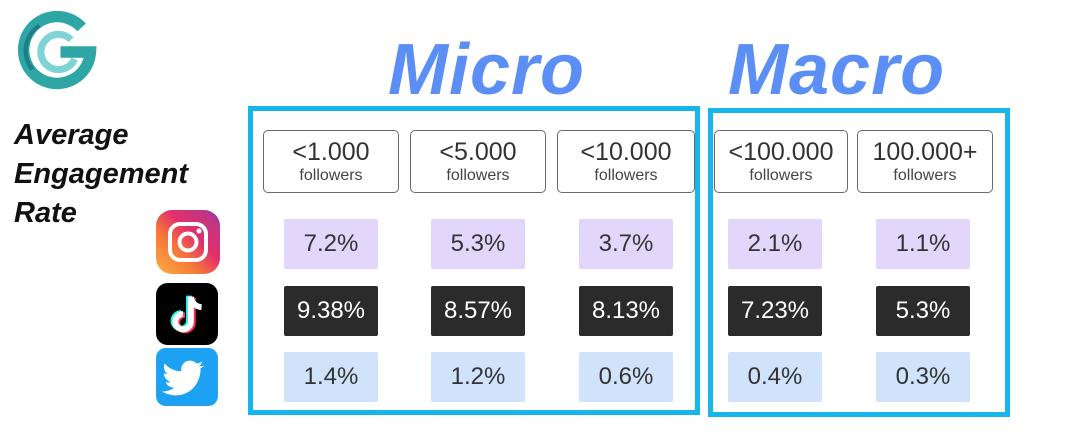 This screenshot has width=1084, height=434. Describe the element at coordinates (187, 314) in the screenshot. I see `tiktok-icon` at that location.